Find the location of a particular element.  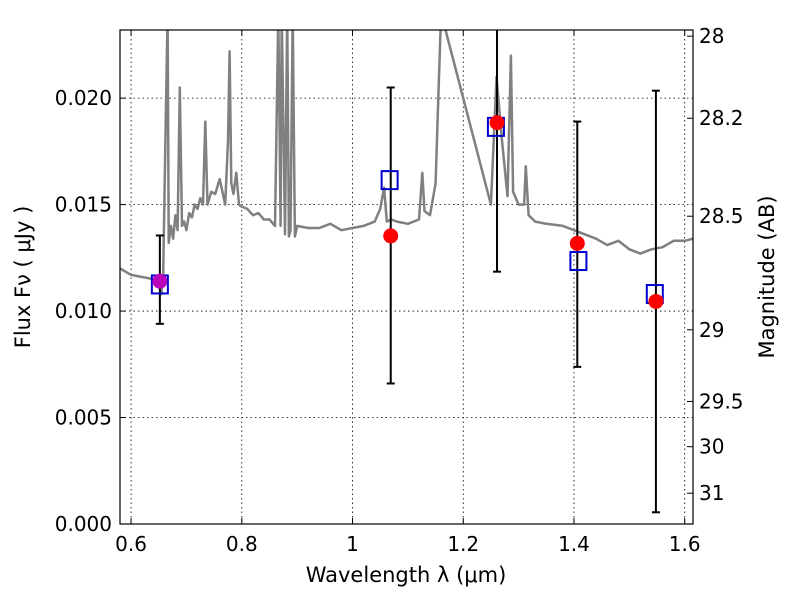

x-tick-label: 0.8 is located at coordinates (242, 544).